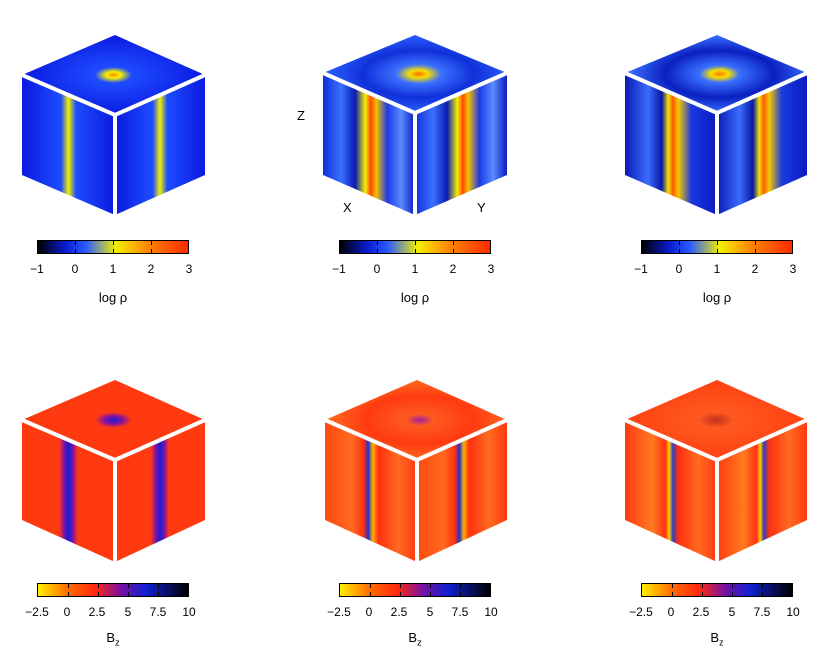 The height and width of the screenshot is (661, 830). Describe the element at coordinates (301, 115) in the screenshot. I see `axis-label-z: Z` at that location.